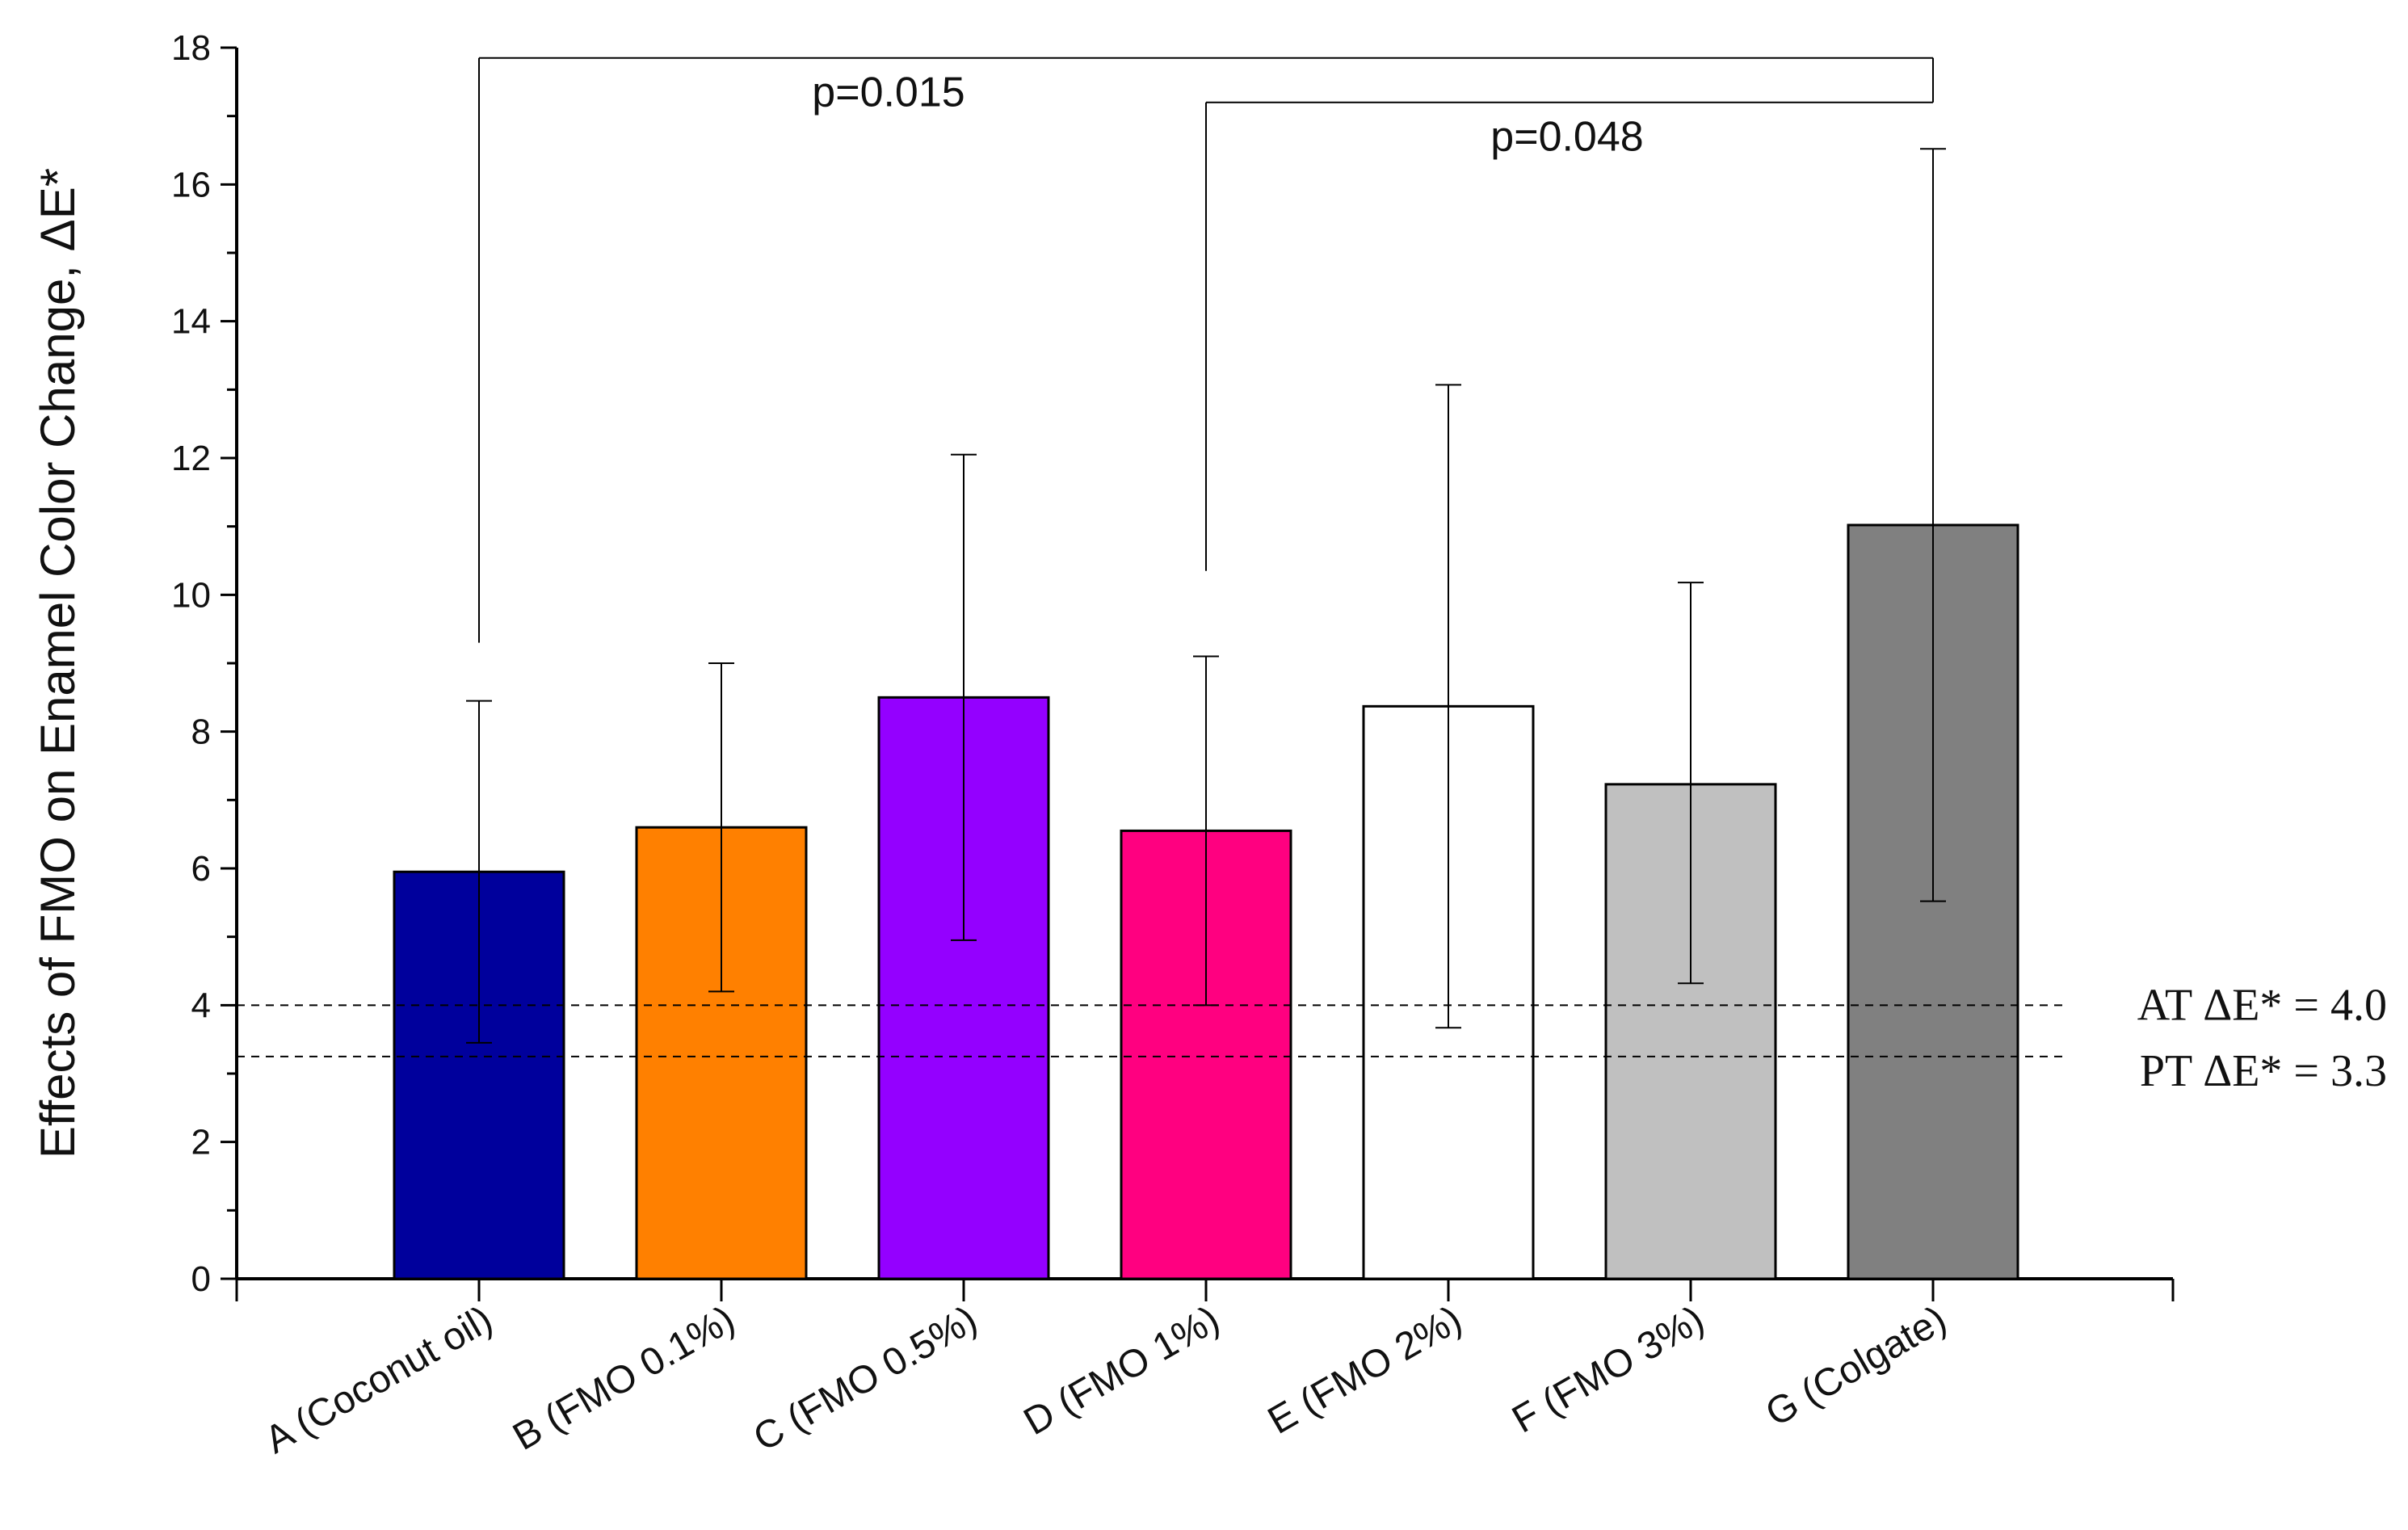 The image size is (2408, 1530). Describe the element at coordinates (201, 1279) in the screenshot. I see `y-tick-label: 0` at that location.